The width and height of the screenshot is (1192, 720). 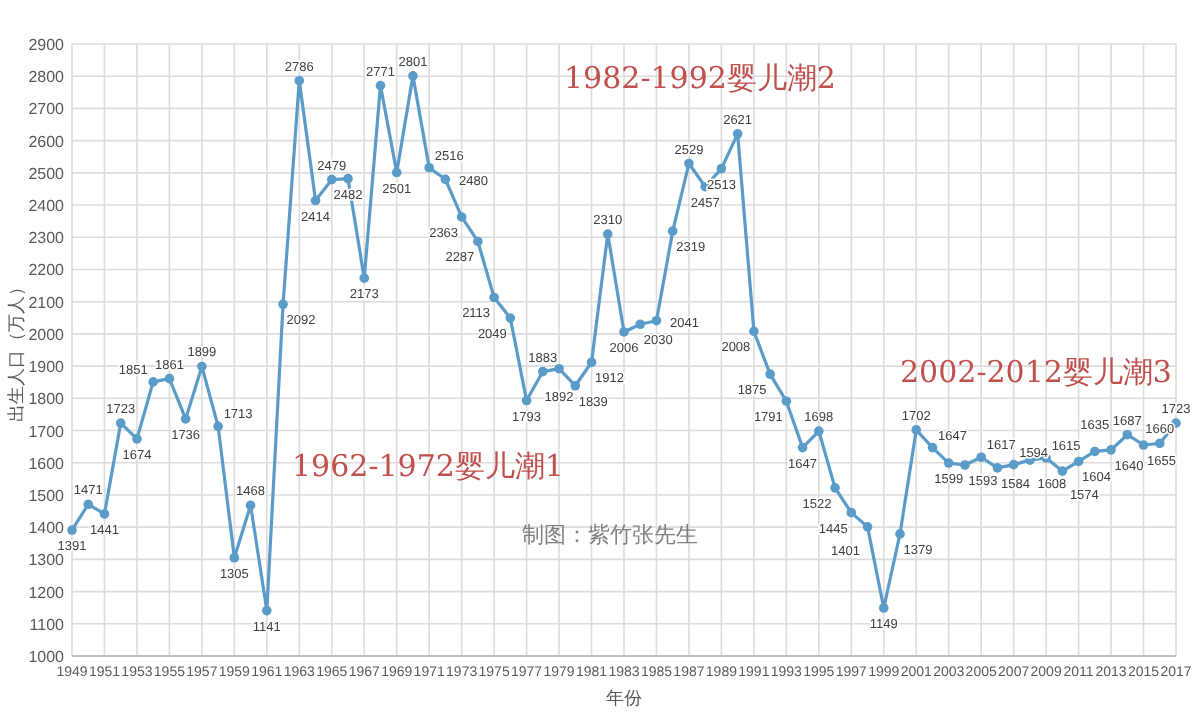 I want to click on y-tick-label: 2800, so click(x=47, y=77).